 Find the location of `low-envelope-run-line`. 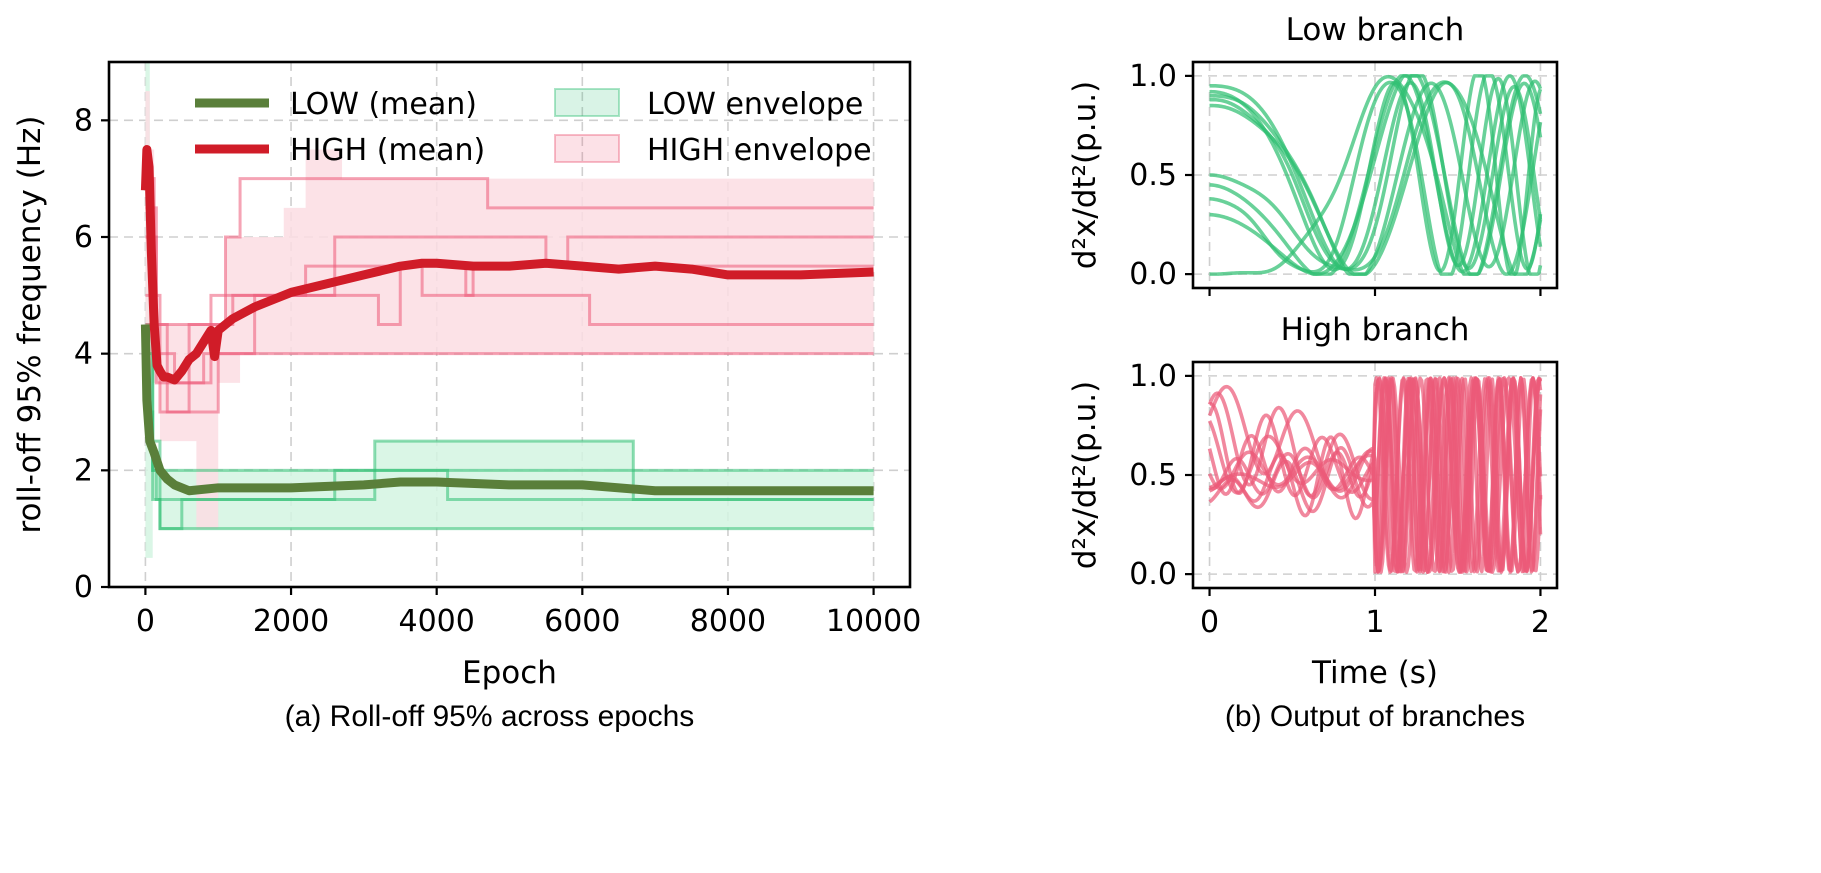

low-envelope-run-line is located at coordinates (509, 485).